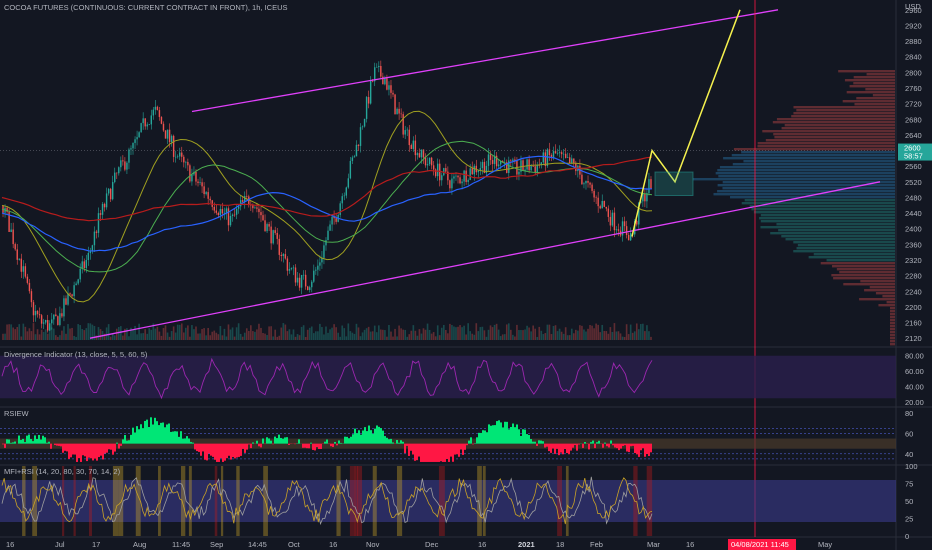  What do you see at coordinates (909, 484) in the screenshot?
I see `indicator-tick-label: 75` at bounding box center [909, 484].